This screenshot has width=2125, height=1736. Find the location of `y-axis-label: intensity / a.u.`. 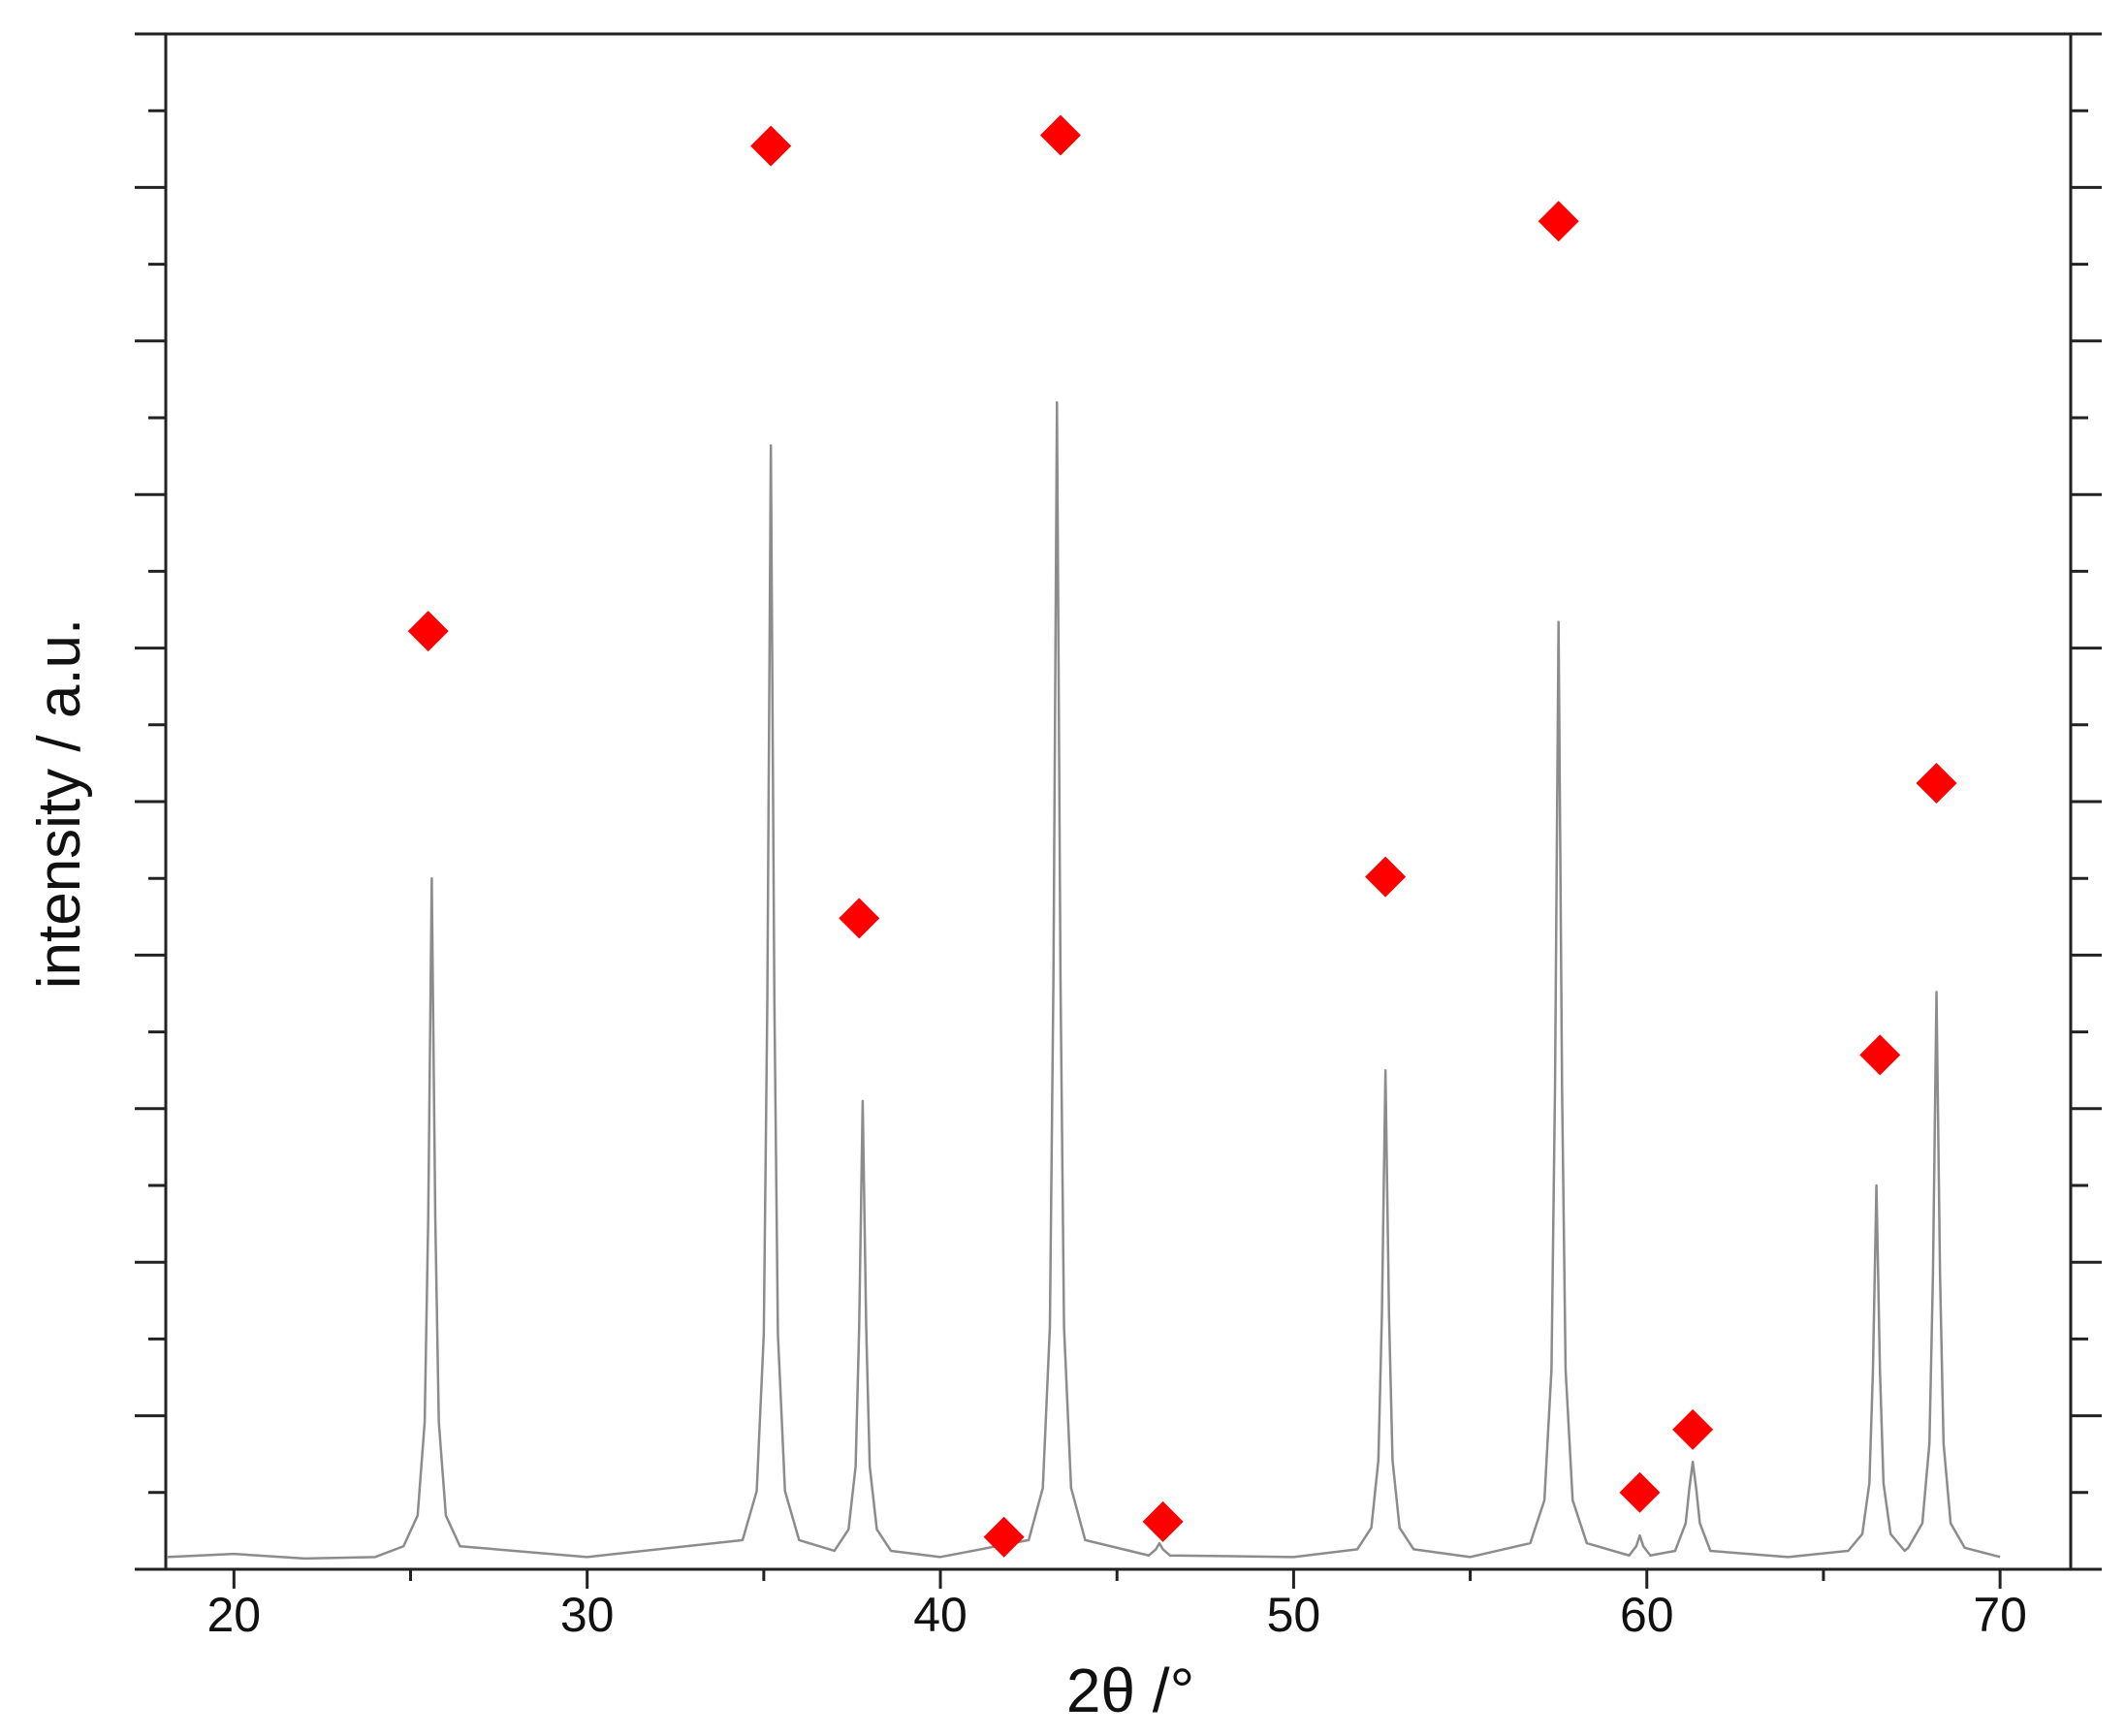

y-axis-label: intensity / a.u. is located at coordinates (59, 804).